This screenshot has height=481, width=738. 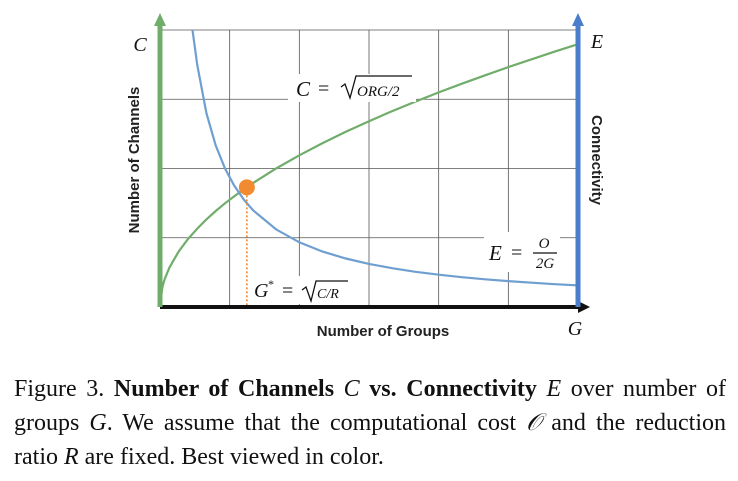 What do you see at coordinates (495, 253) in the screenshot?
I see `svg-text: E` at bounding box center [495, 253].